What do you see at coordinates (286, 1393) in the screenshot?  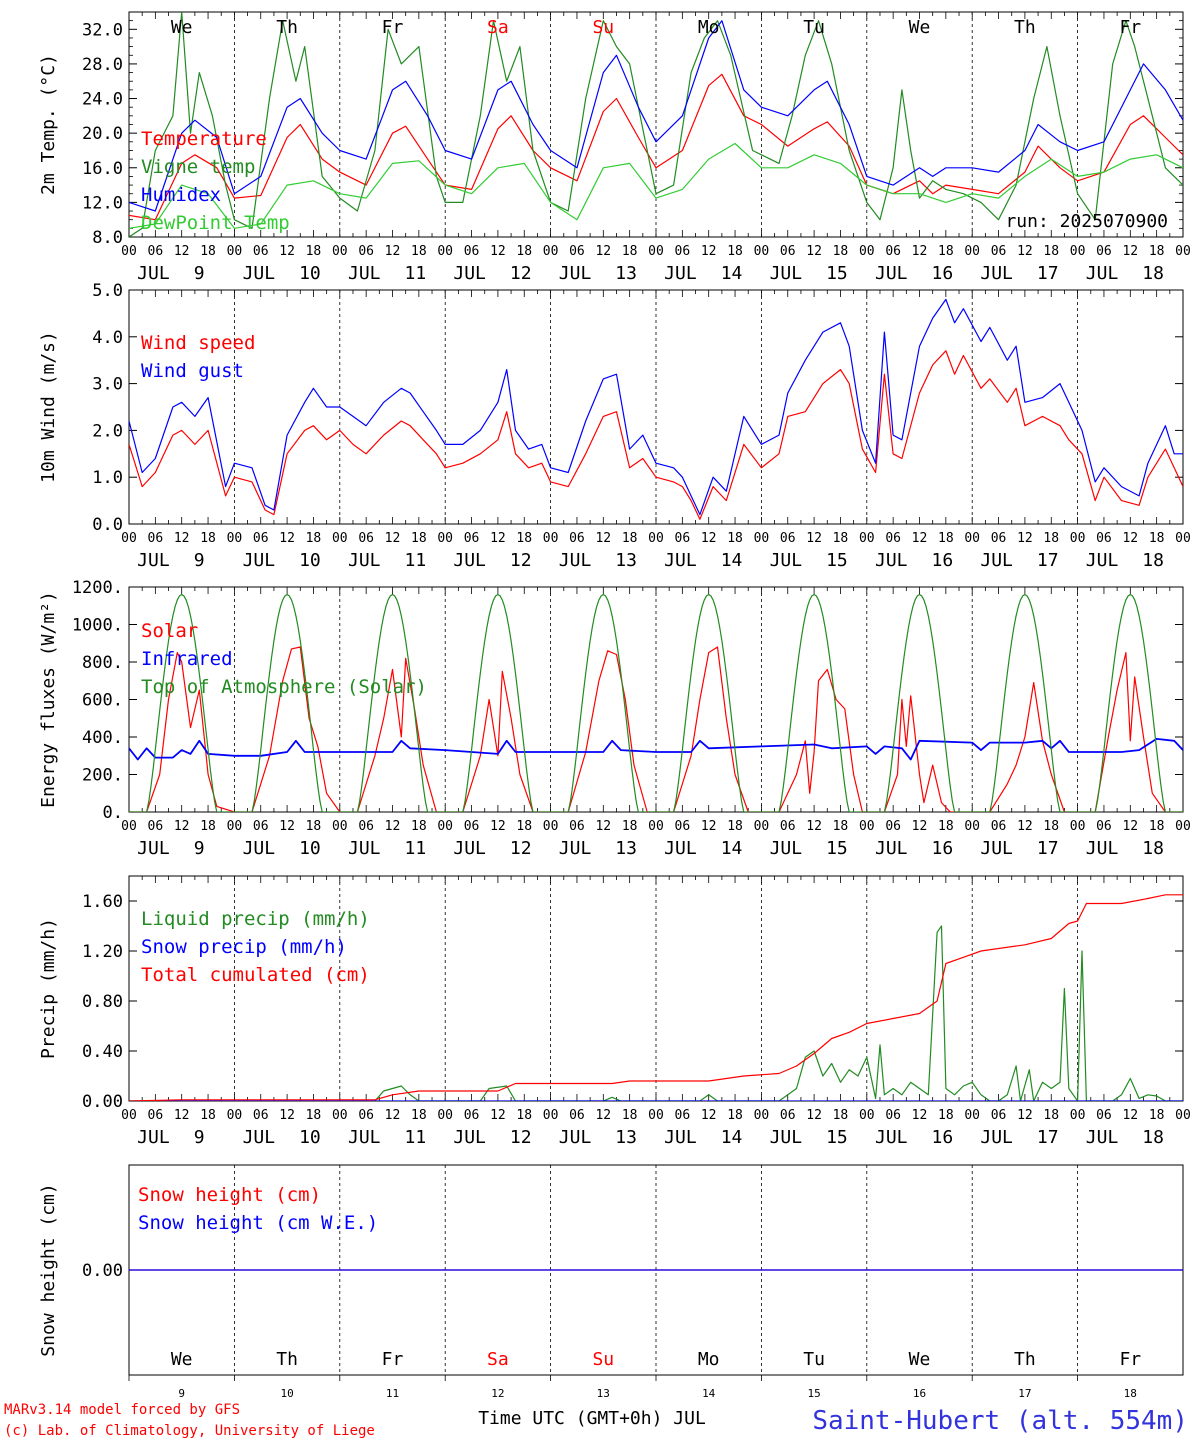 I see `date-label: 10` at bounding box center [286, 1393].